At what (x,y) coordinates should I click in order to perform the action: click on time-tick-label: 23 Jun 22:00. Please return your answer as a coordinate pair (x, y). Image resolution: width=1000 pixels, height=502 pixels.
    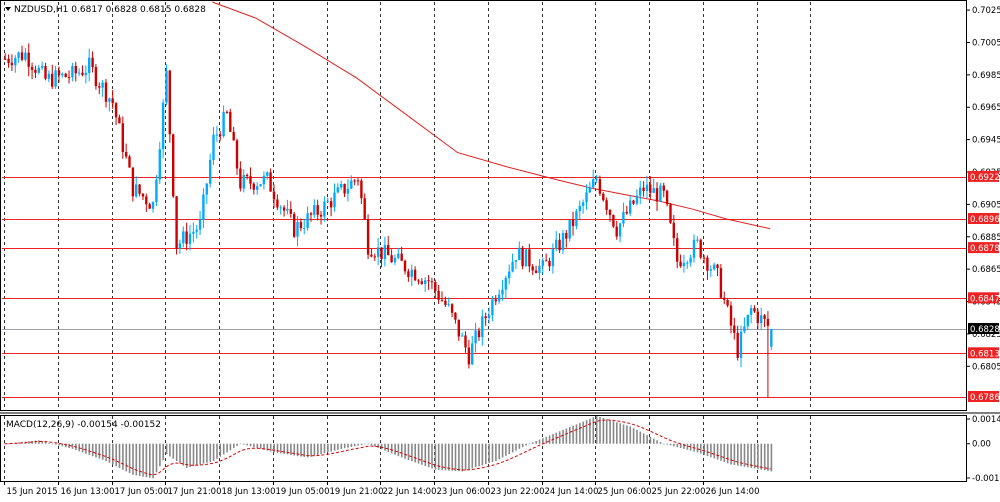
    Looking at the image, I should click on (518, 492).